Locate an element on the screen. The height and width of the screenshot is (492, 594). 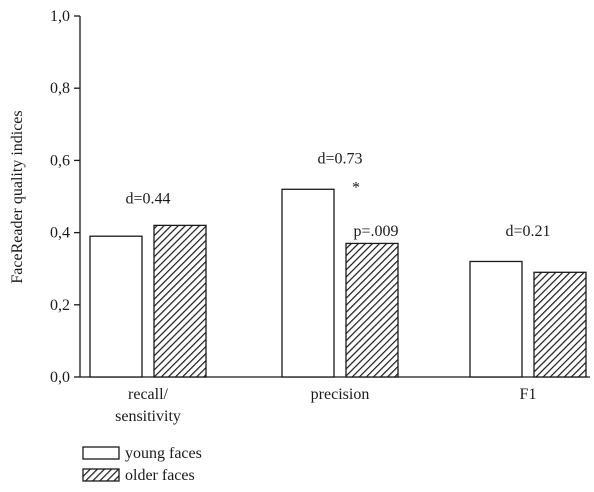
annotation: d=0.73 is located at coordinates (339, 159).